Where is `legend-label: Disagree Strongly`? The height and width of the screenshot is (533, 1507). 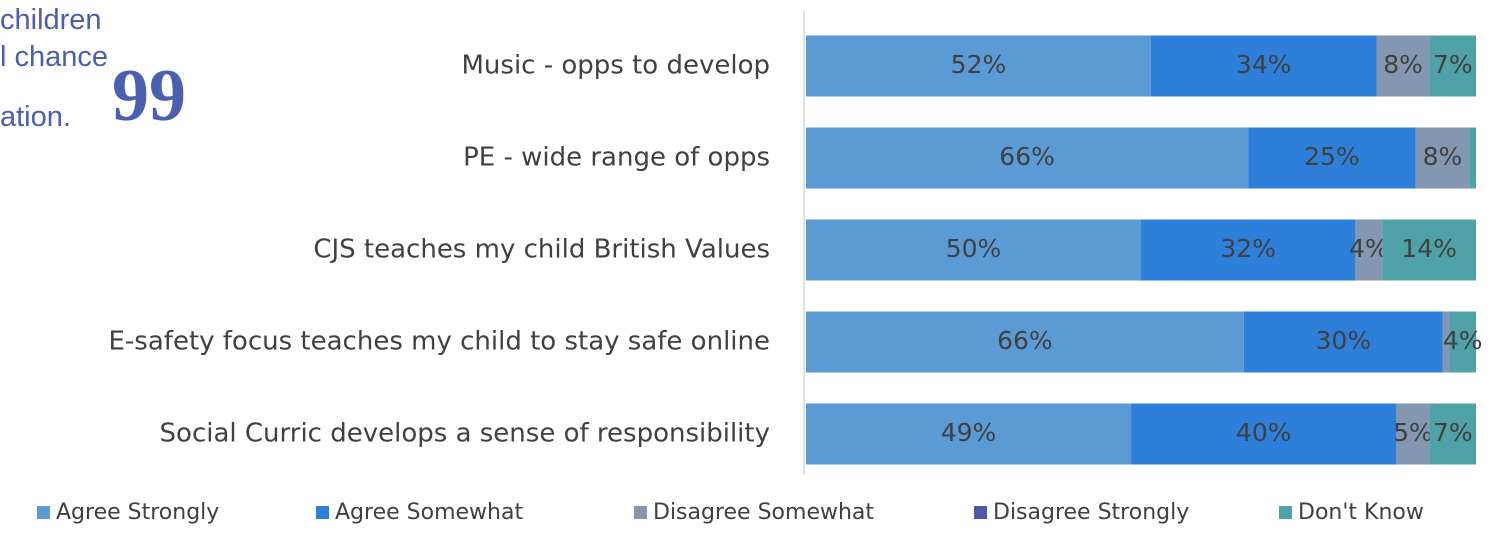
legend-label: Disagree Strongly is located at coordinates (1091, 512).